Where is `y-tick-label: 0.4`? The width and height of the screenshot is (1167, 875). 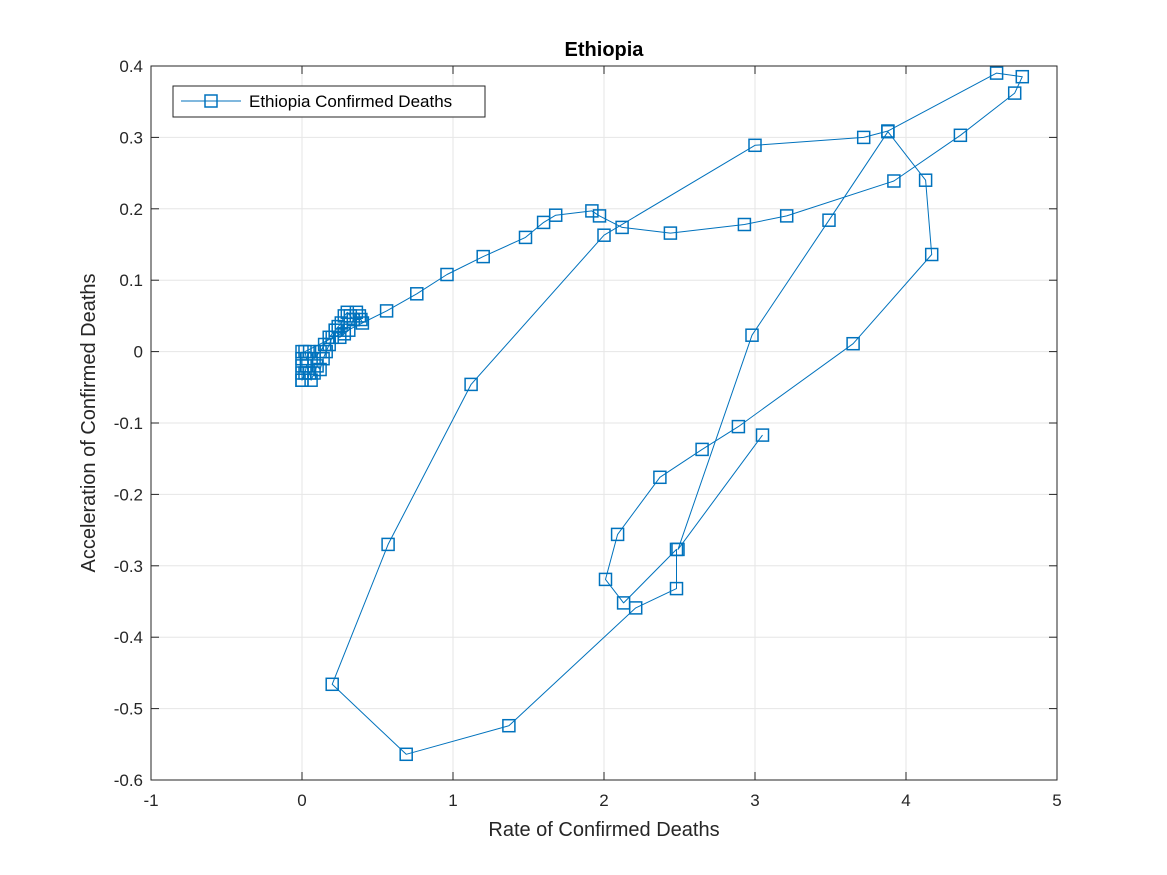 y-tick-label: 0.4 is located at coordinates (131, 66).